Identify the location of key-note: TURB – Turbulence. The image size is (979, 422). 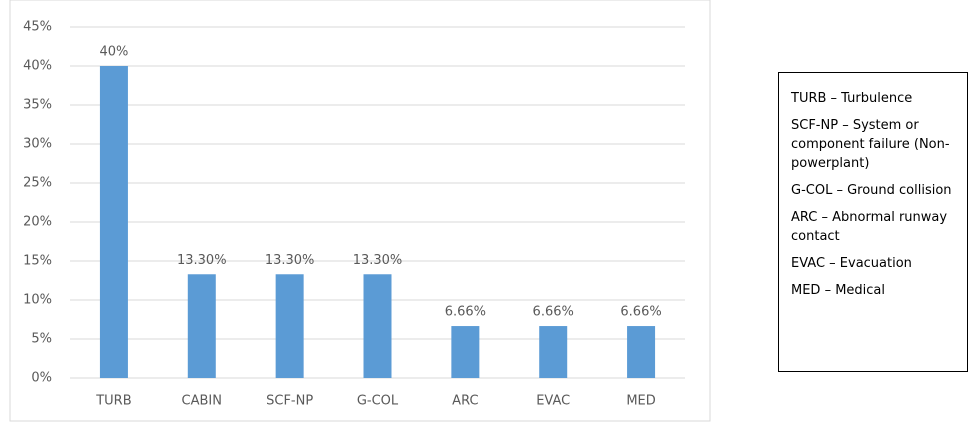
(852, 98).